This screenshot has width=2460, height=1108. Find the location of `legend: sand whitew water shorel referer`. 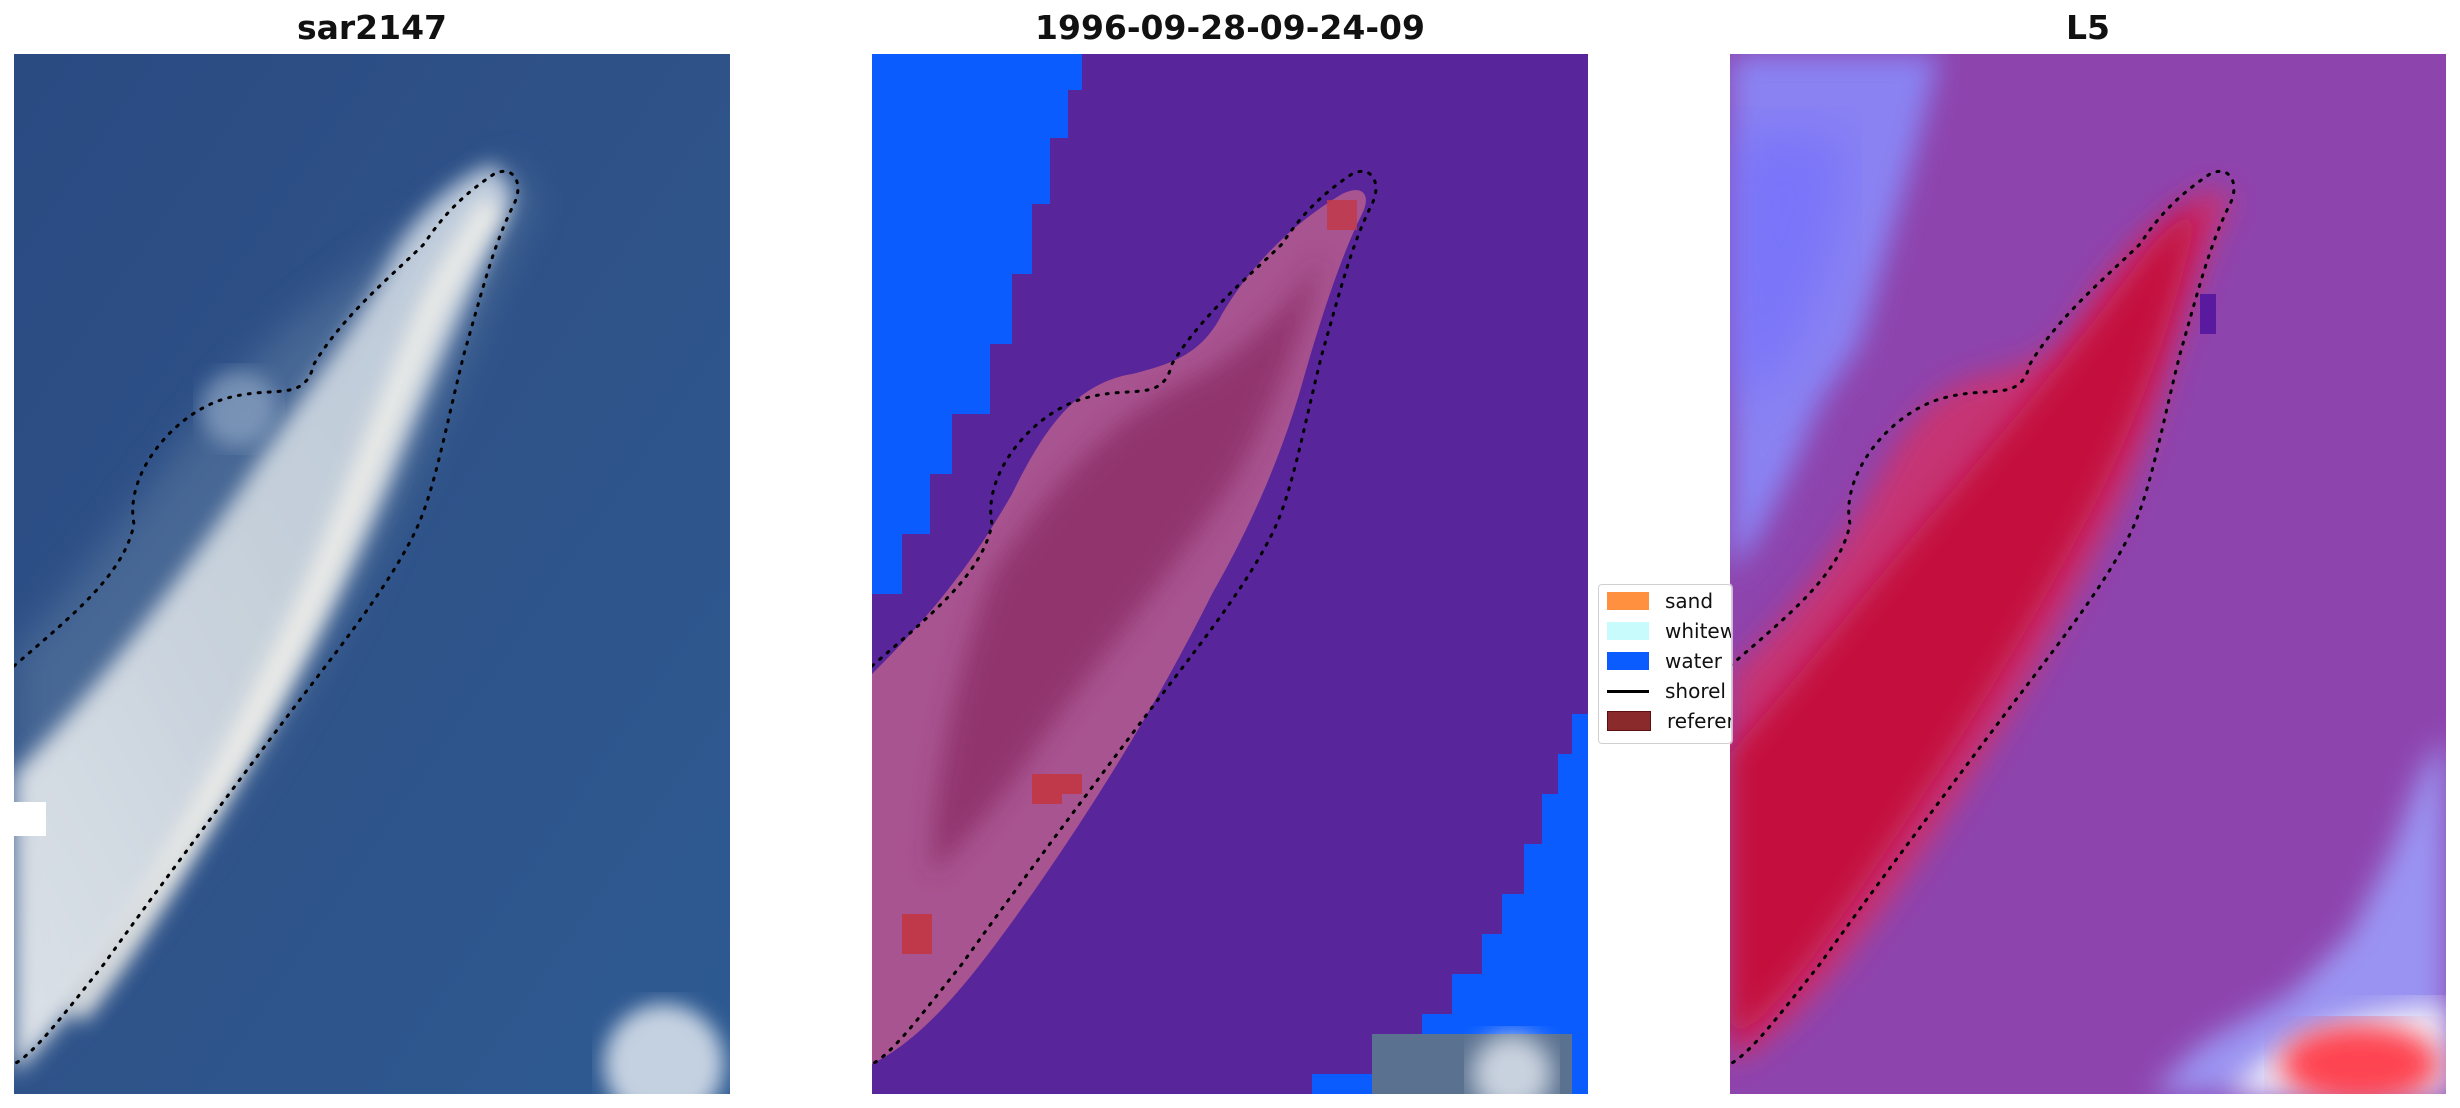

legend: sand whitew water shorel referer is located at coordinates (1665, 664).